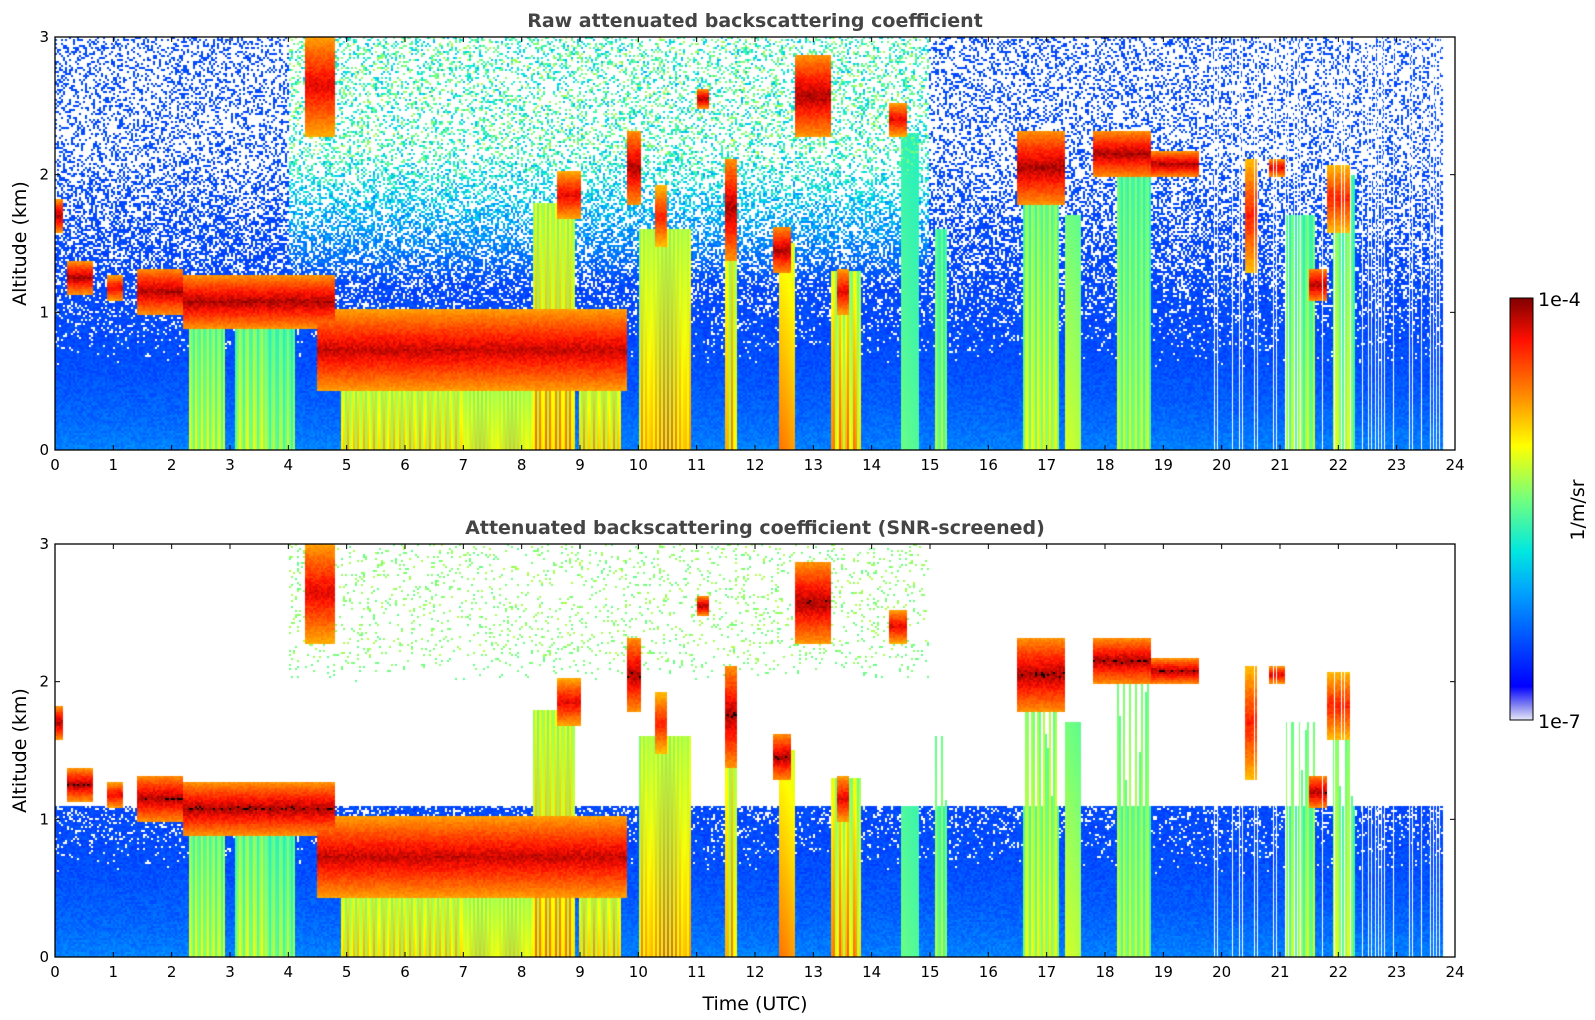 The height and width of the screenshot is (1020, 1595). What do you see at coordinates (1104, 465) in the screenshot?
I see `top-x-tick-label: 18` at bounding box center [1104, 465].